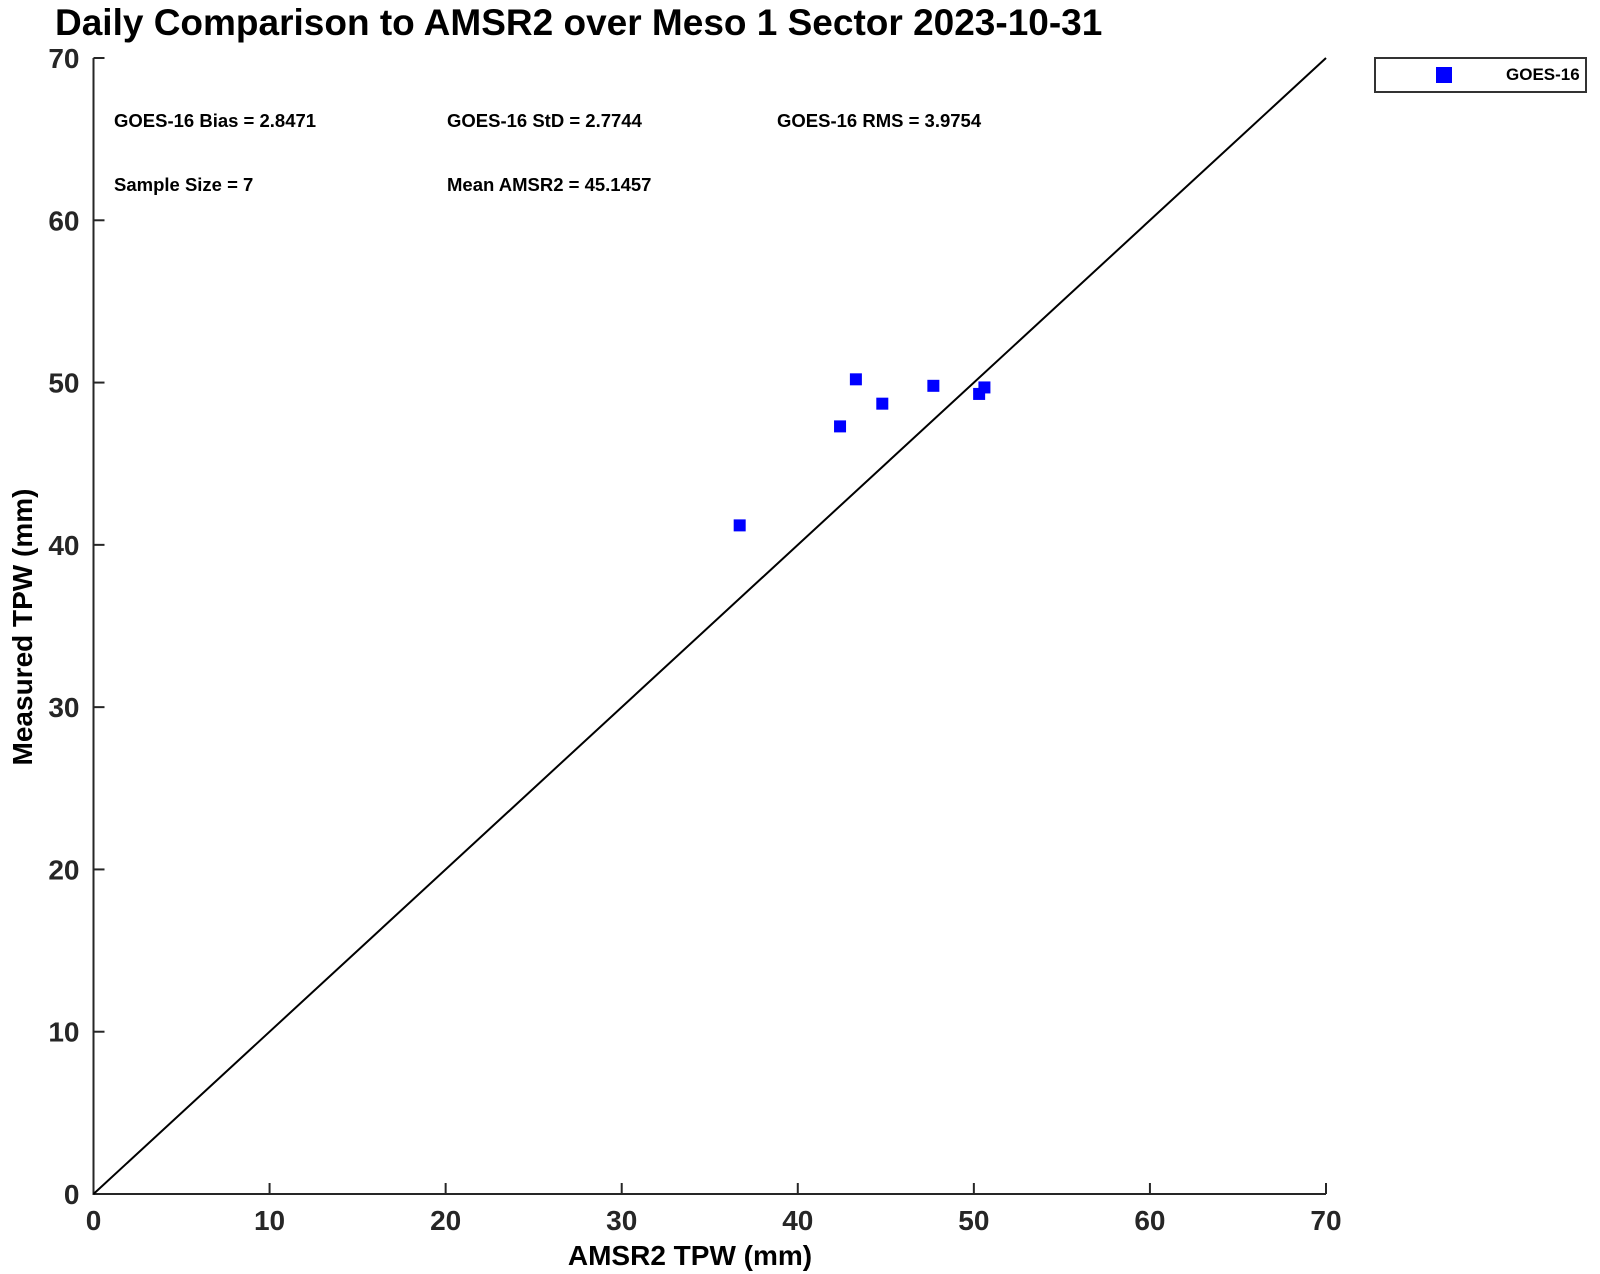 This screenshot has width=1600, height=1274. What do you see at coordinates (621, 1220) in the screenshot?
I see `x-tick-label: 30` at bounding box center [621, 1220].